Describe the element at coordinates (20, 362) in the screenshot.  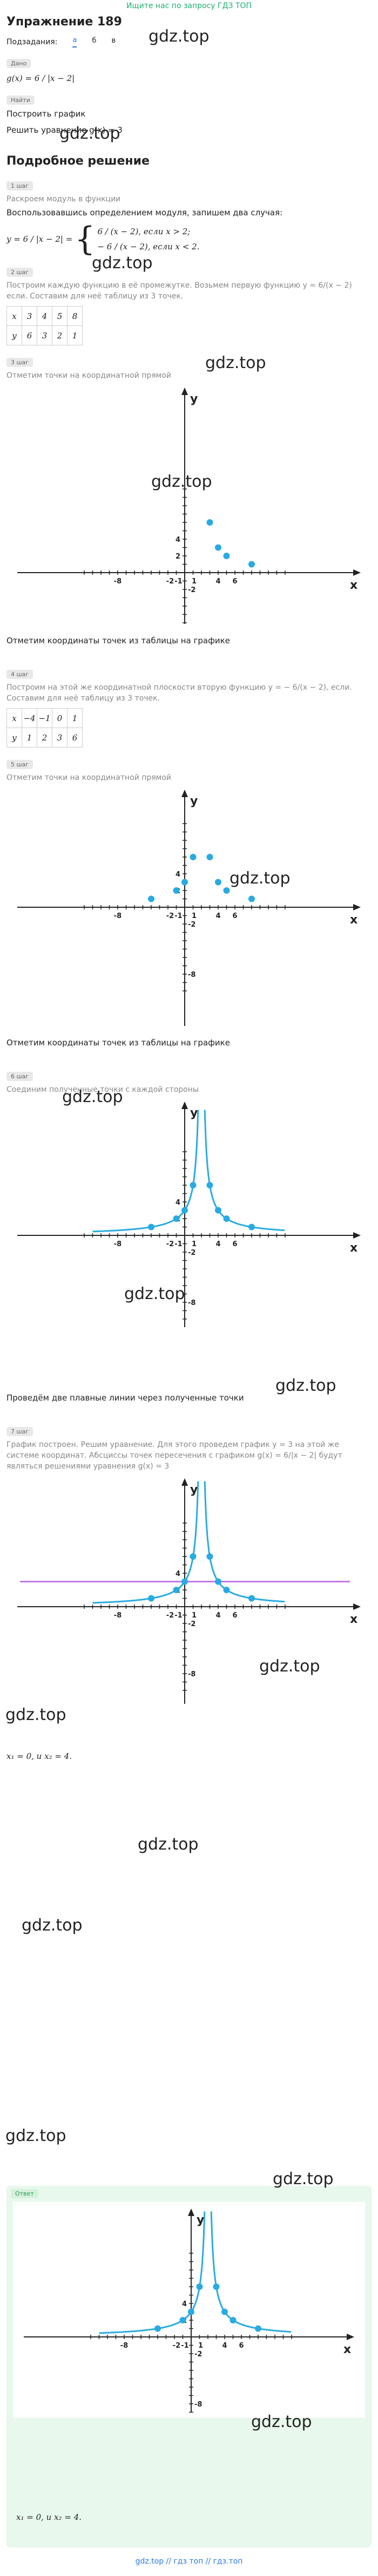
I see `step3-chip: 3 шаг` at that location.